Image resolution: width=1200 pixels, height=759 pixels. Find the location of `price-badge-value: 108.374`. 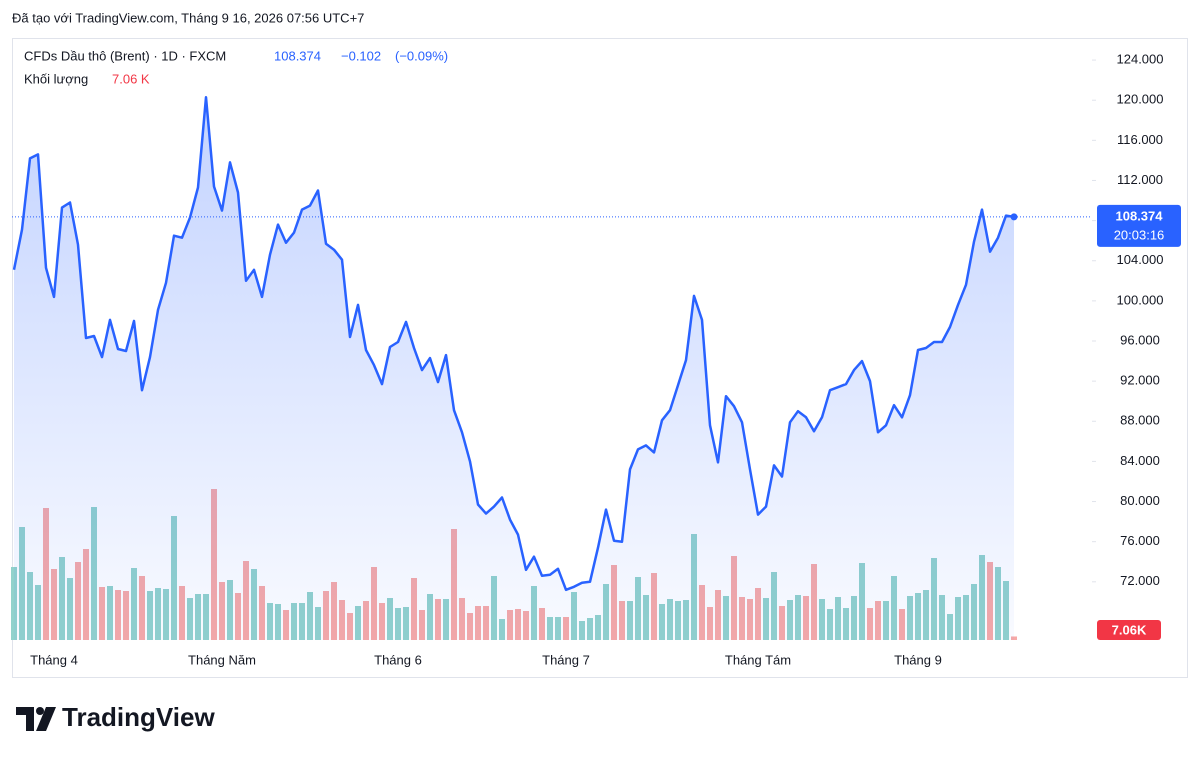

price-badge-value: 108.374 is located at coordinates (1140, 215).